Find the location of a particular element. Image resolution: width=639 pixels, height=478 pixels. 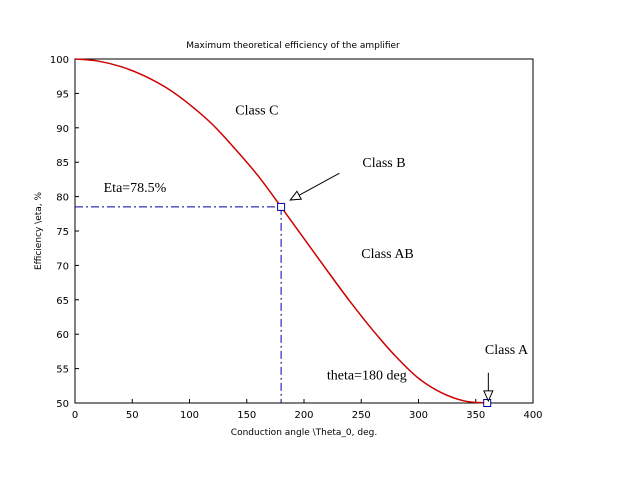

x-tick-label: 50 is located at coordinates (132, 415).